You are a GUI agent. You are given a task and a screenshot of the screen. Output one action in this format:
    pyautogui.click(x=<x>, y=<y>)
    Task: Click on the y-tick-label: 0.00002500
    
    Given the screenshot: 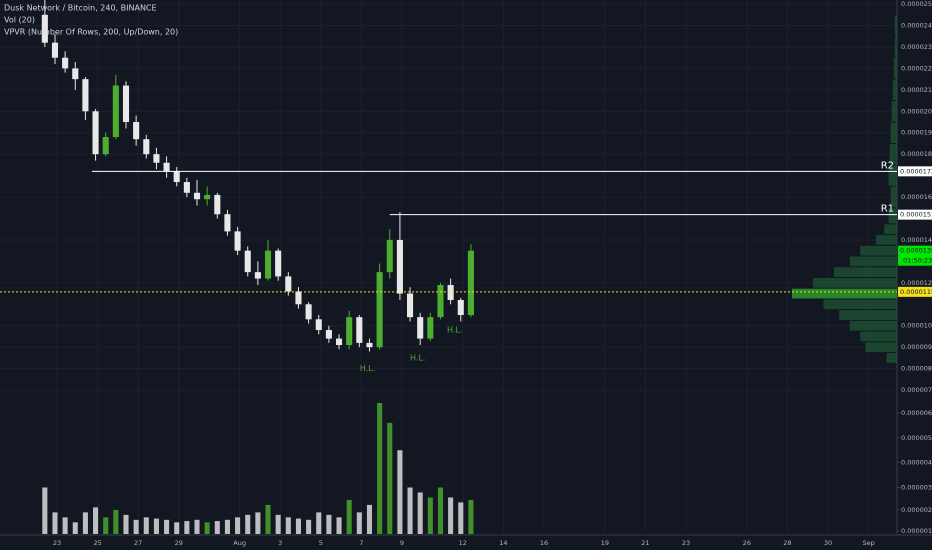 What is the action you would take?
    pyautogui.click(x=916, y=4)
    